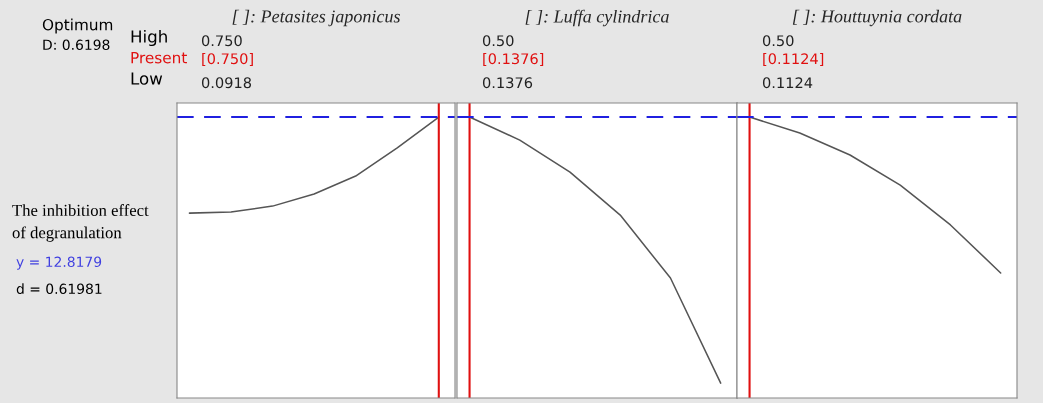  Describe the element at coordinates (59, 289) in the screenshot. I see `text: d = 0.61981` at that location.